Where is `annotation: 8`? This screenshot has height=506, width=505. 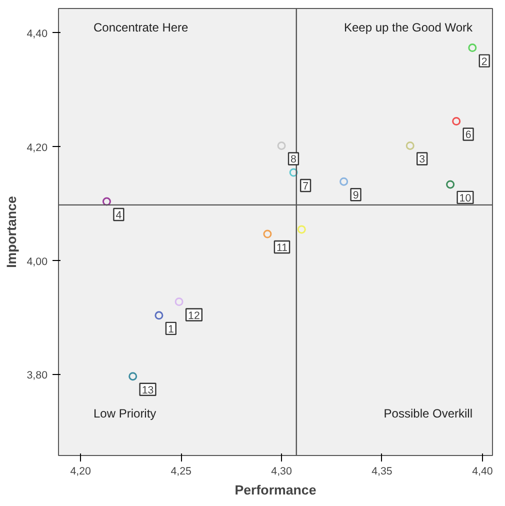
annotation: 8 is located at coordinates (293, 160).